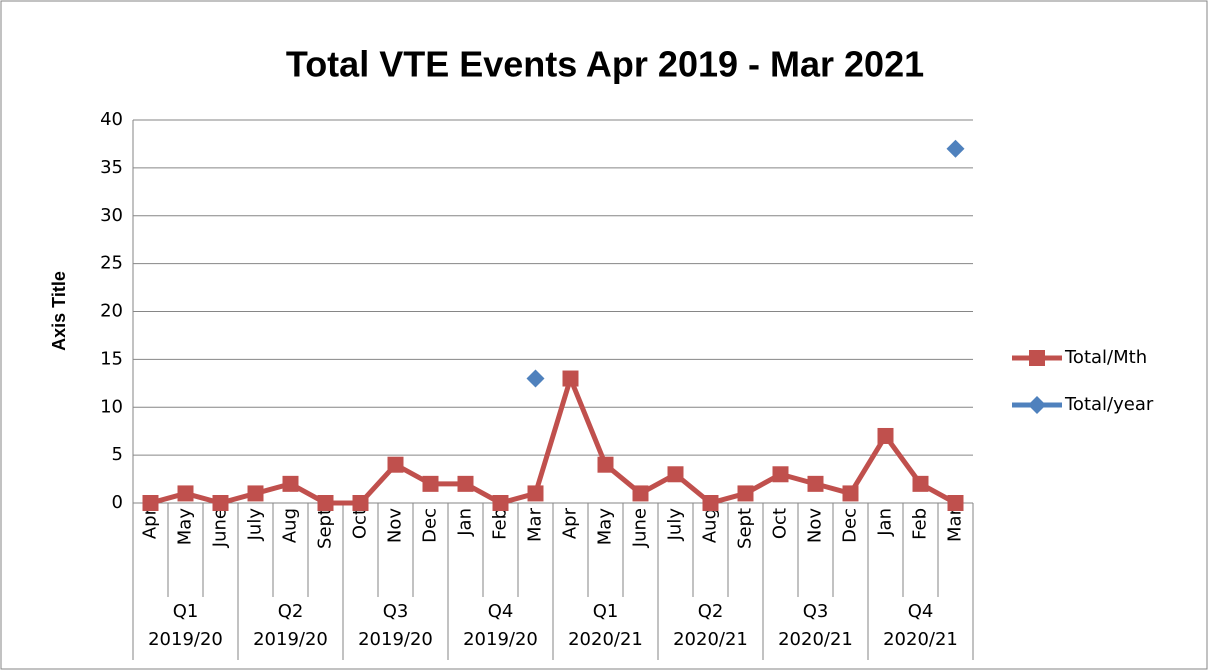  I want to click on legend-label: Total/Mth, so click(1105, 357).